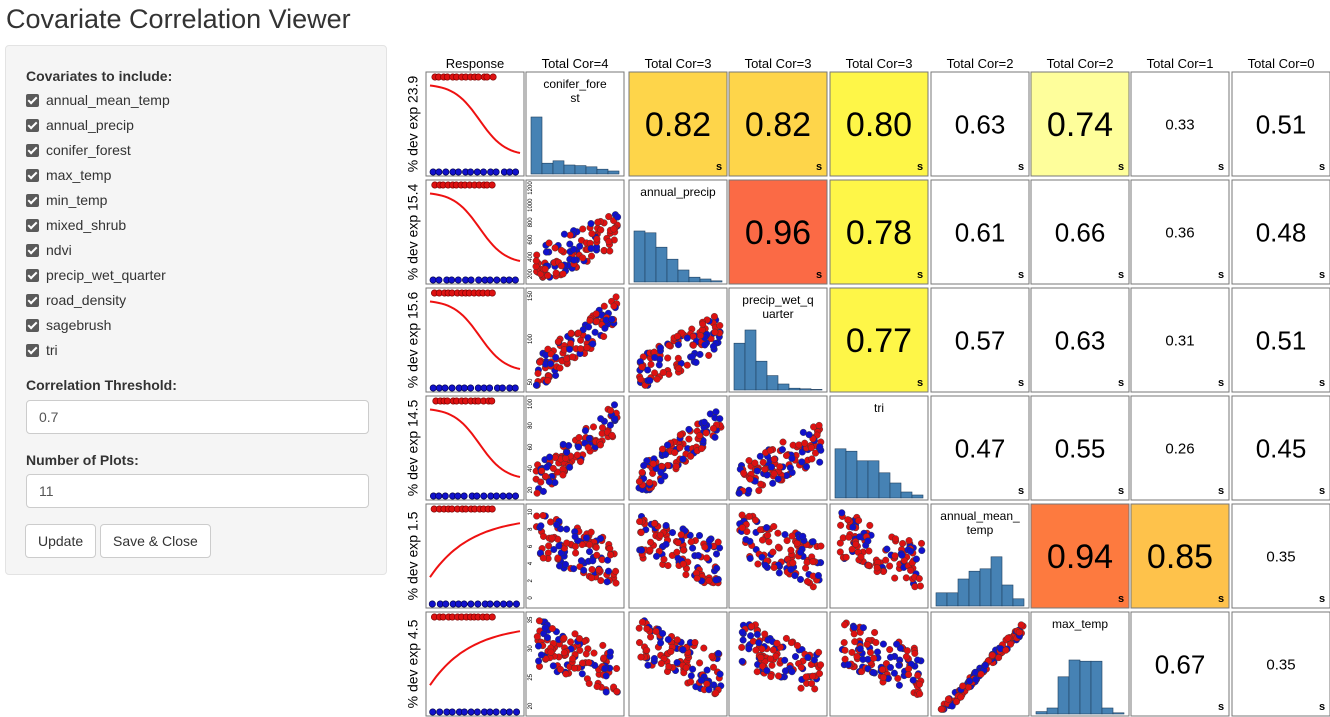  I want to click on save-close-button: Save & Close, so click(155, 541).